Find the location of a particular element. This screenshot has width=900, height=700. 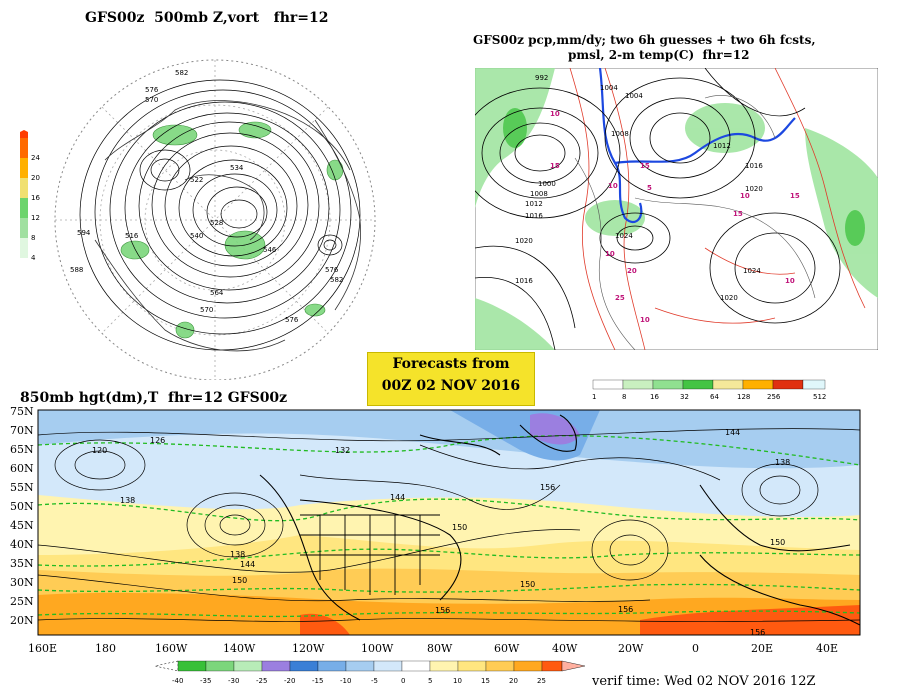

colorbar-tick: 20 is located at coordinates (513, 681).